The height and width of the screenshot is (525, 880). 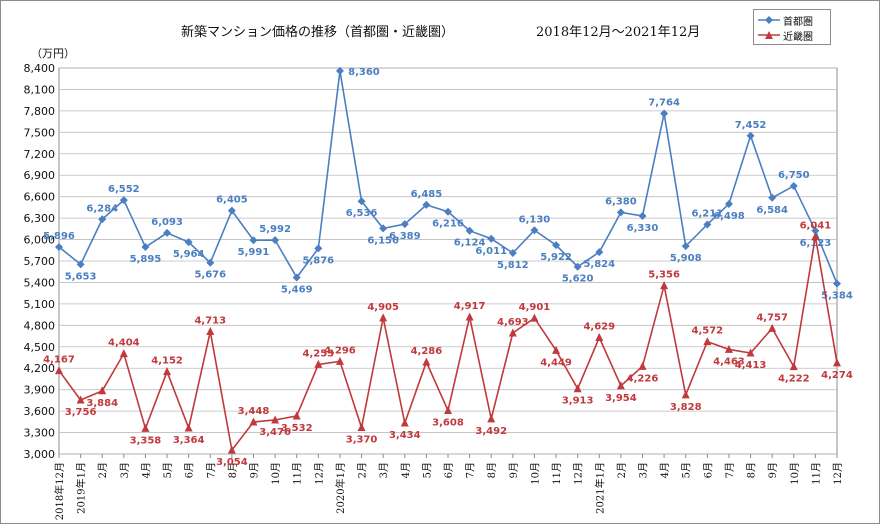 I want to click on legend-item-kinki: 近畿圏, so click(x=785, y=35).